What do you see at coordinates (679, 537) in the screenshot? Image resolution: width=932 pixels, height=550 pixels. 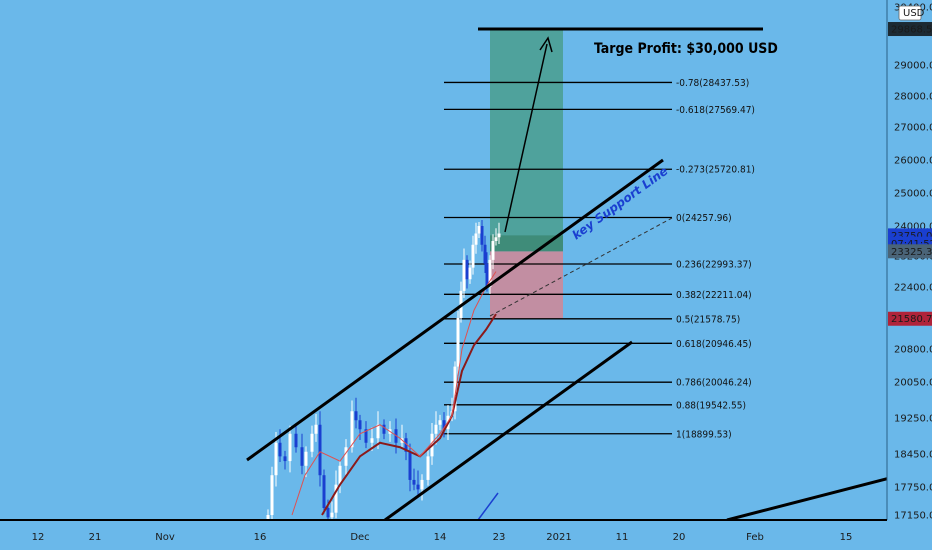 I see `date-tick-label: 20` at bounding box center [679, 537].